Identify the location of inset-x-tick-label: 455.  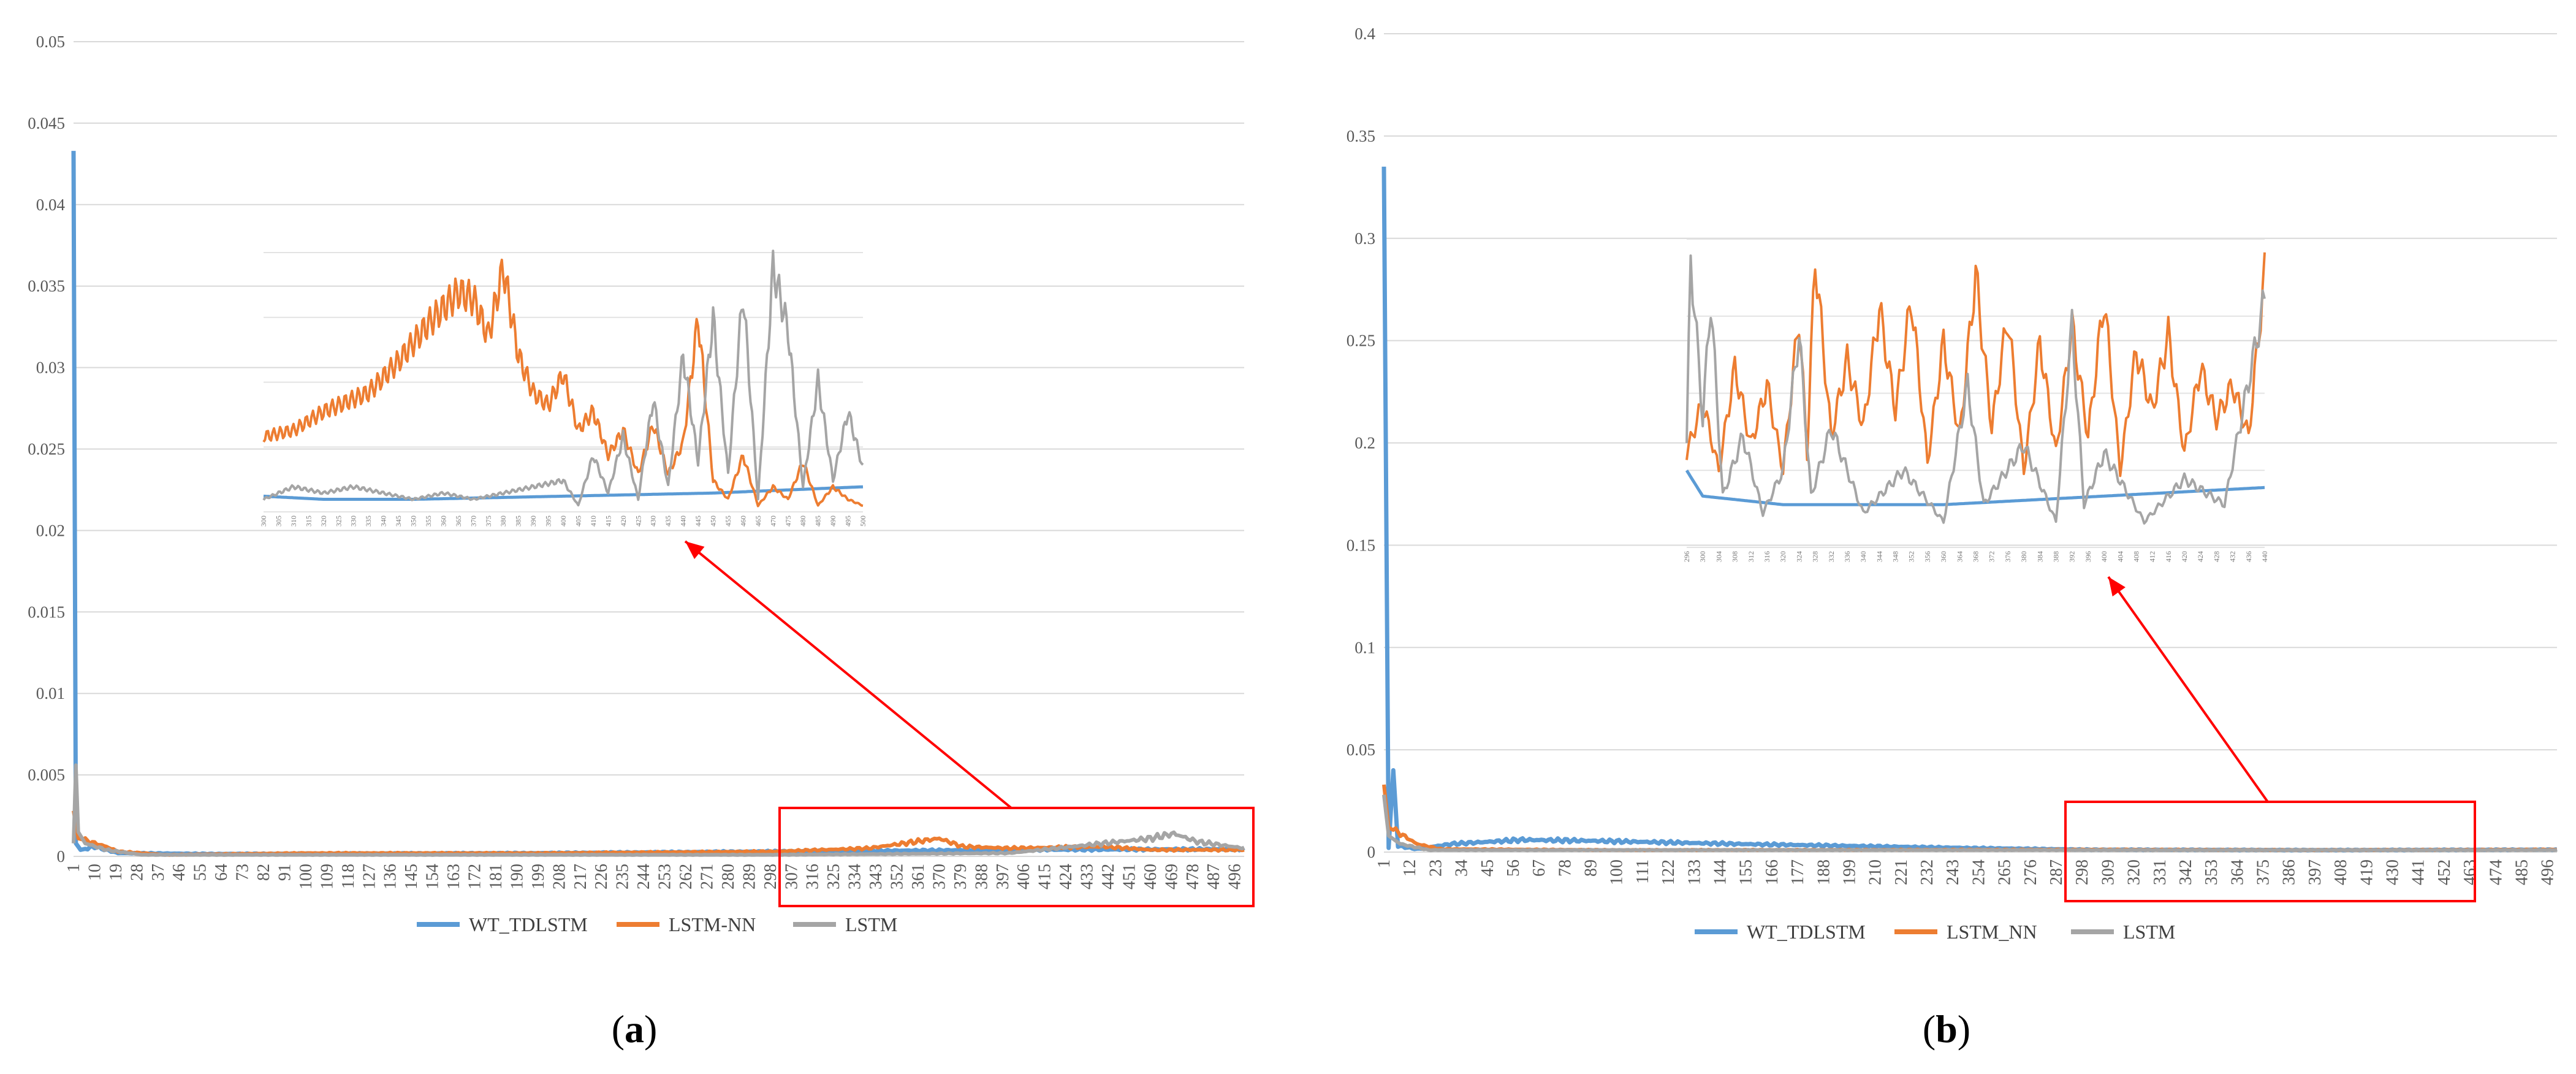
(728, 521).